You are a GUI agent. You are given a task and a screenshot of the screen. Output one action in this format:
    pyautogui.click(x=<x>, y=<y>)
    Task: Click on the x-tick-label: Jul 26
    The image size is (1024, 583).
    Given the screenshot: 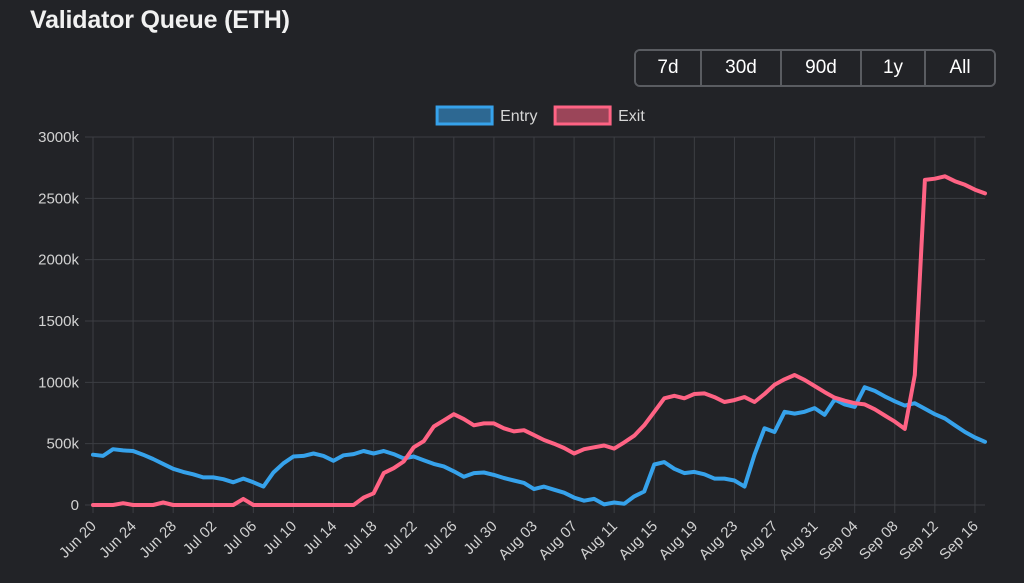 What is the action you would take?
    pyautogui.click(x=440, y=538)
    